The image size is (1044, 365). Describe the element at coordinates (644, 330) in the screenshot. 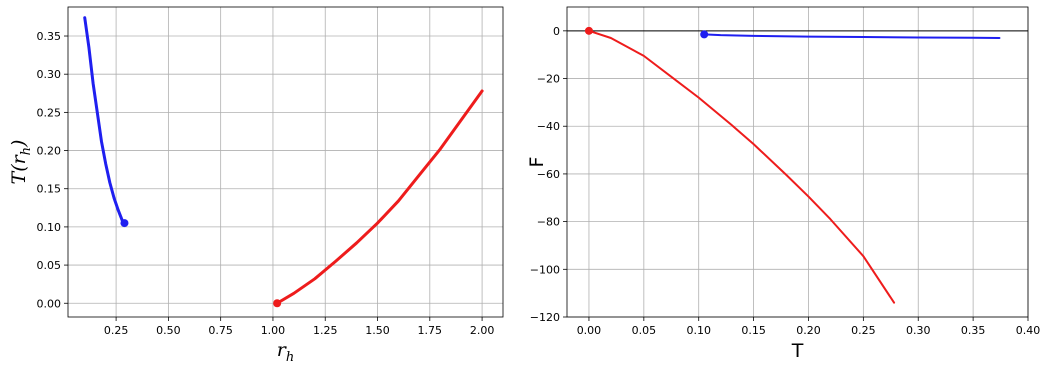

I see `x-tick-label: 0.05` at that location.